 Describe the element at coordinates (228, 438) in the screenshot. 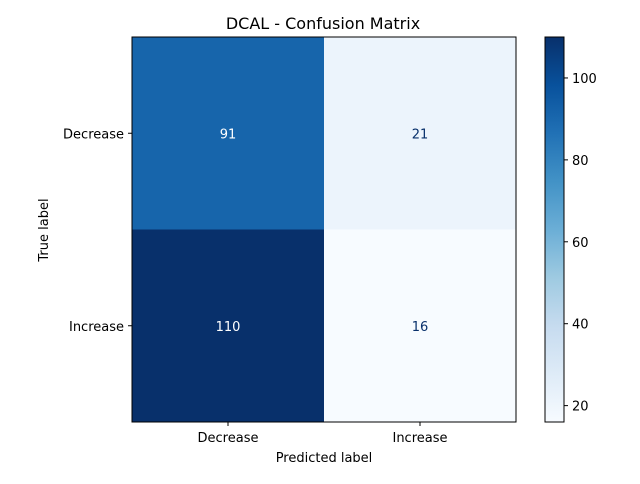

I see `x-tick-label: Decrease` at that location.